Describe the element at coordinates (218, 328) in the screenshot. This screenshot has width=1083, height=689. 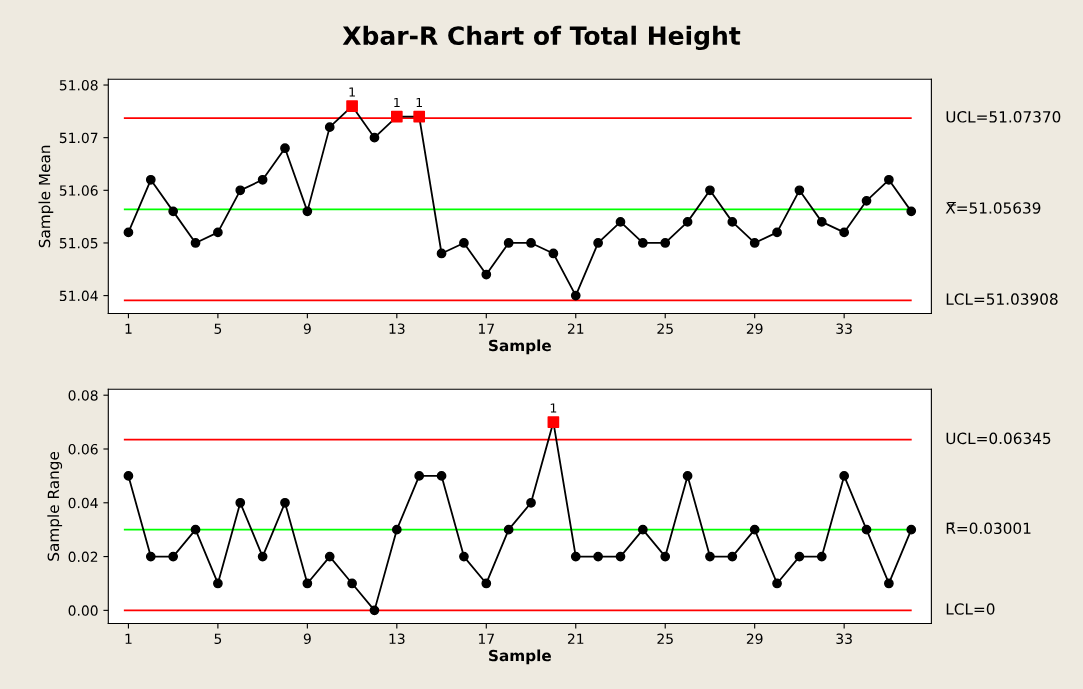
I see `x-tick-label: 5` at that location.